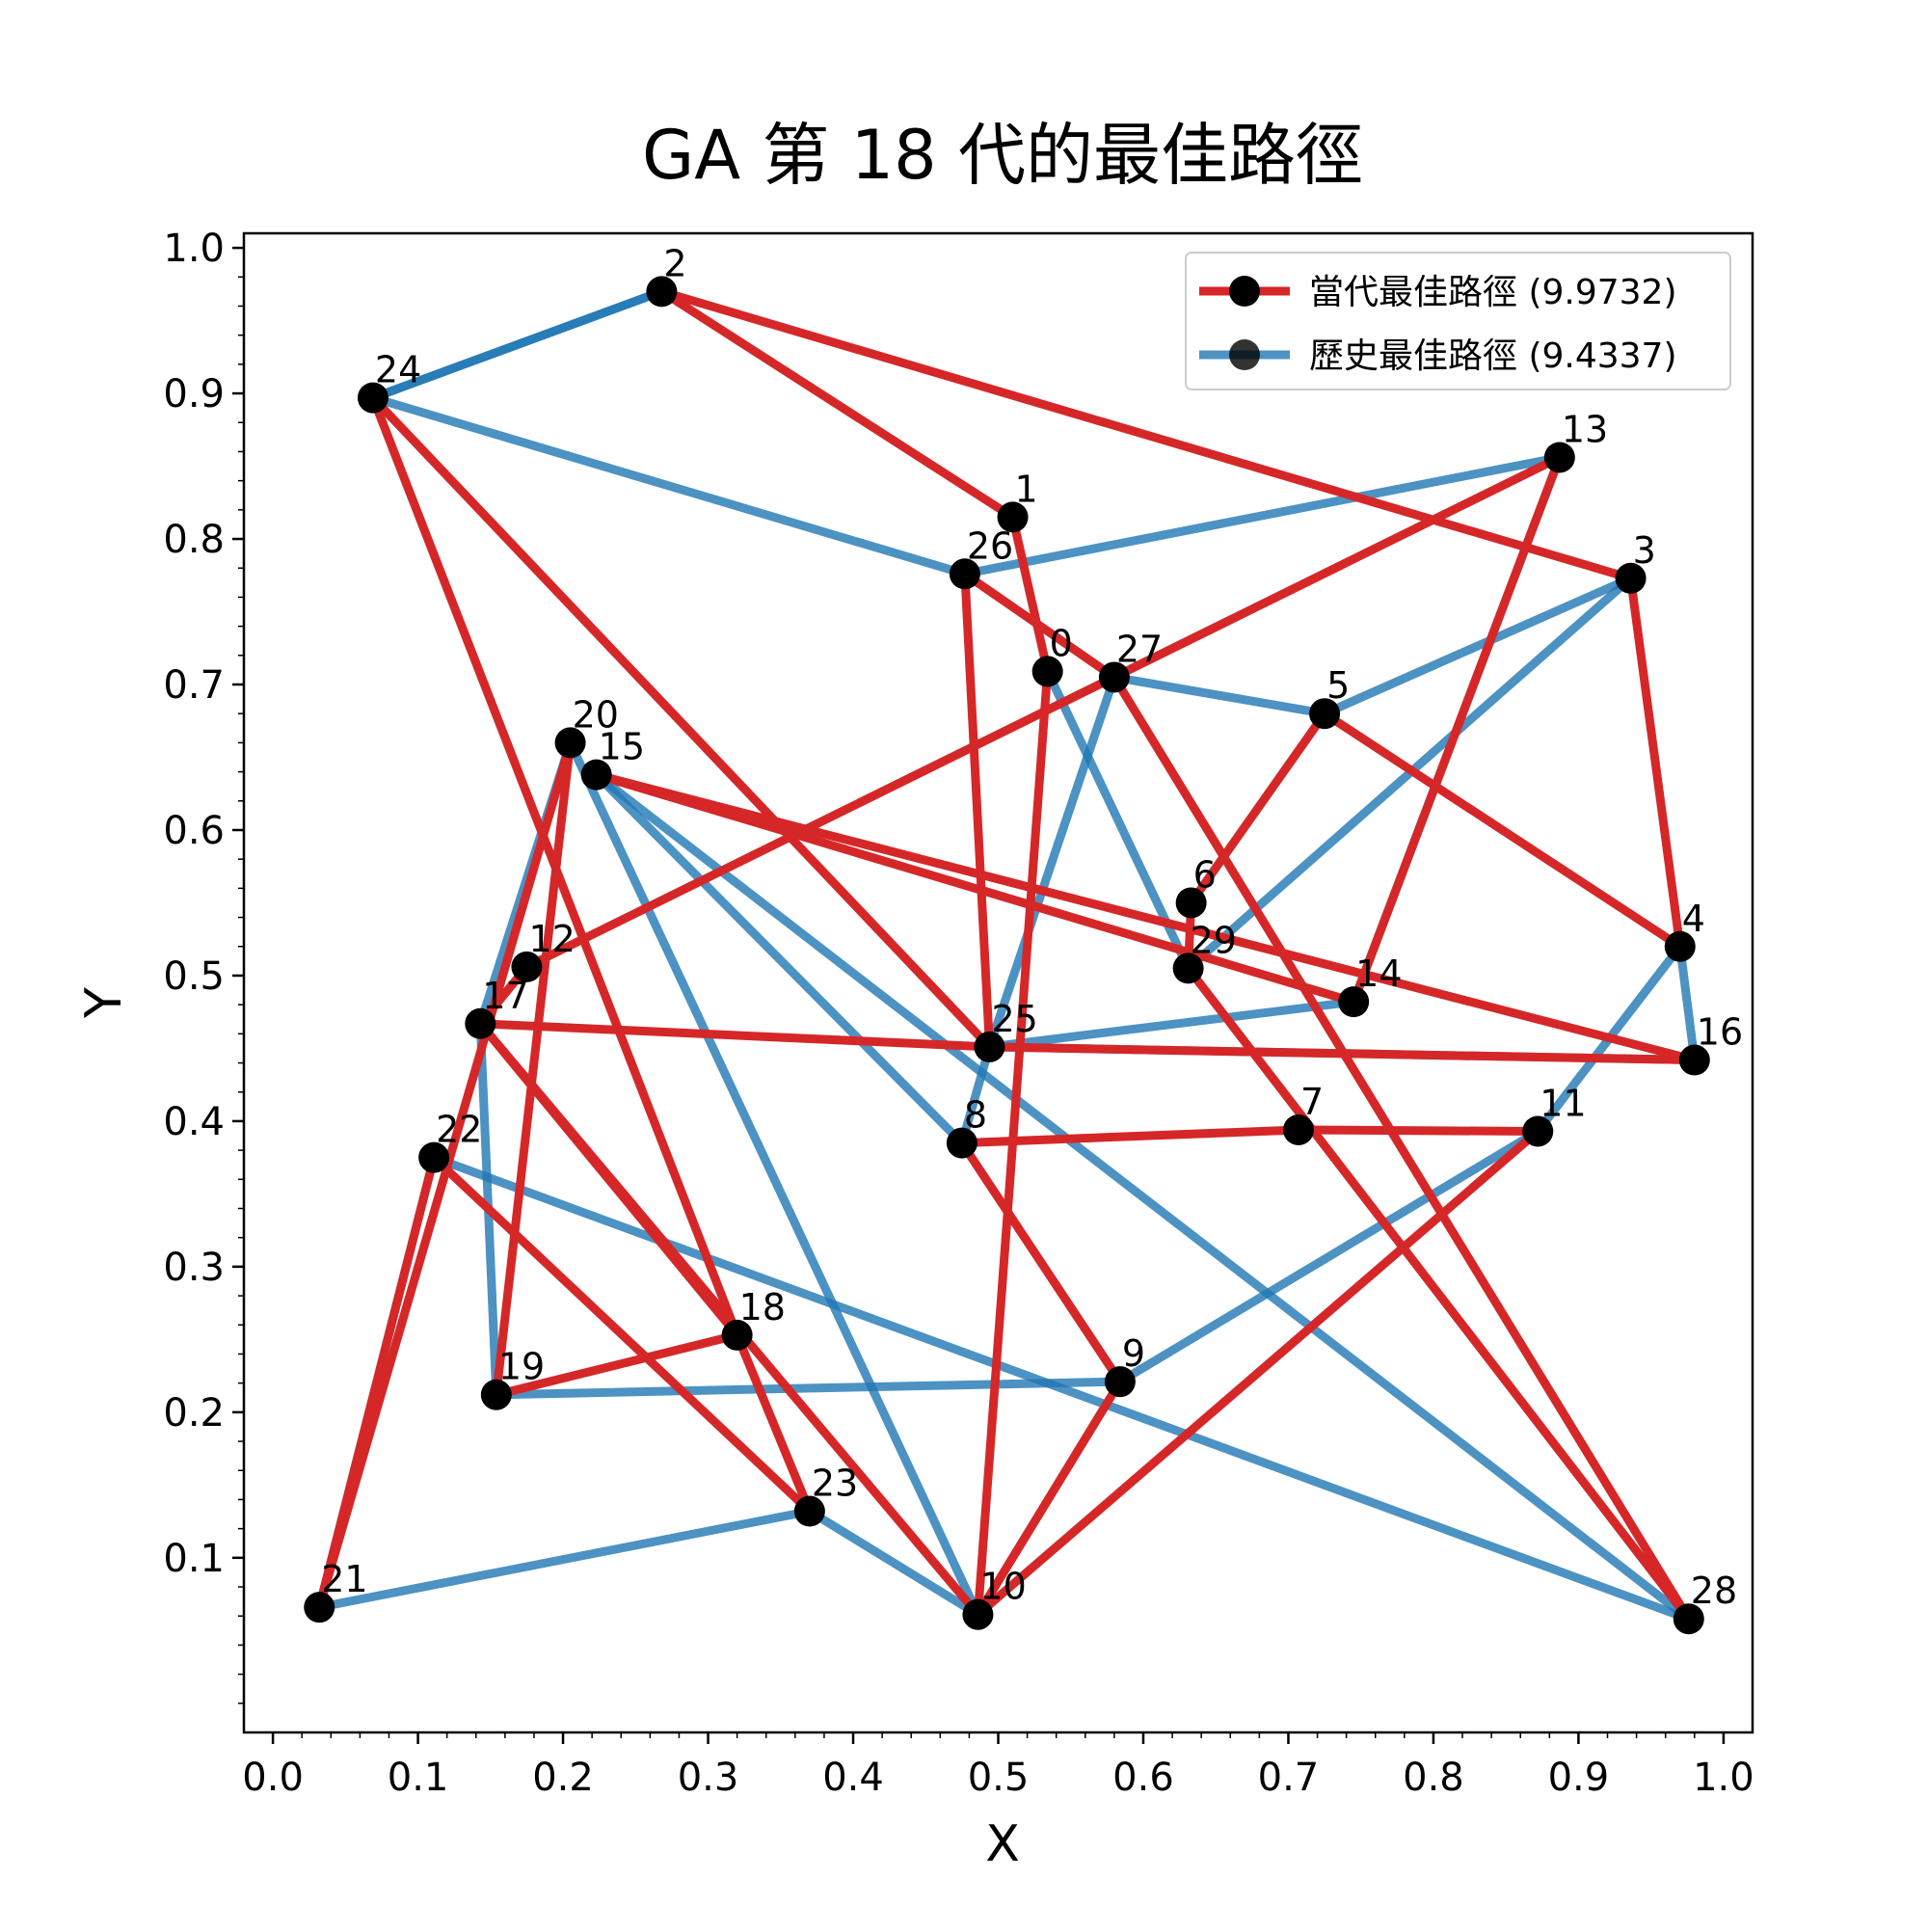 Image resolution: width=1928 pixels, height=1932 pixels. Describe the element at coordinates (1693, 919) in the screenshot. I see `city-label: 4` at that location.